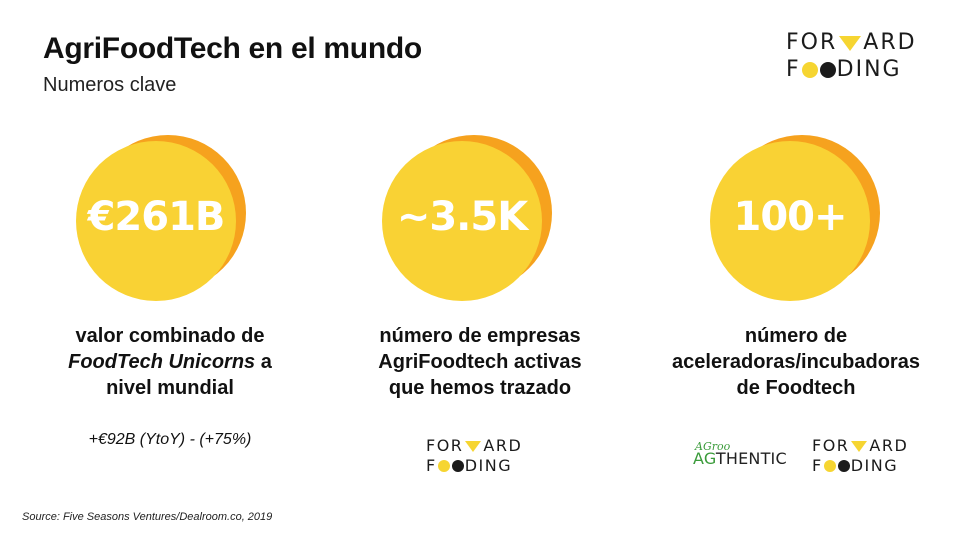 The height and width of the screenshot is (540, 960). What do you see at coordinates (480, 336) in the screenshot?
I see `desc-line: número de empresas` at bounding box center [480, 336].